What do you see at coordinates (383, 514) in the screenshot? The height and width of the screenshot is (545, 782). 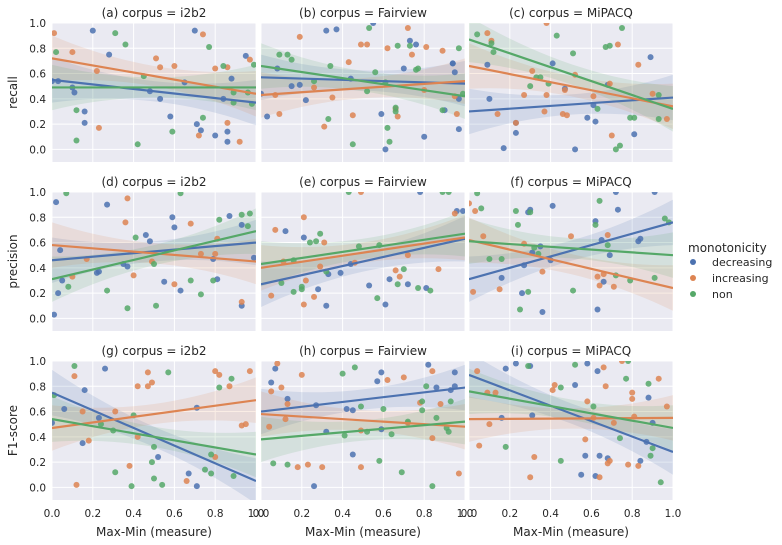 I see `x-tick-label: 0.6` at bounding box center [383, 514].